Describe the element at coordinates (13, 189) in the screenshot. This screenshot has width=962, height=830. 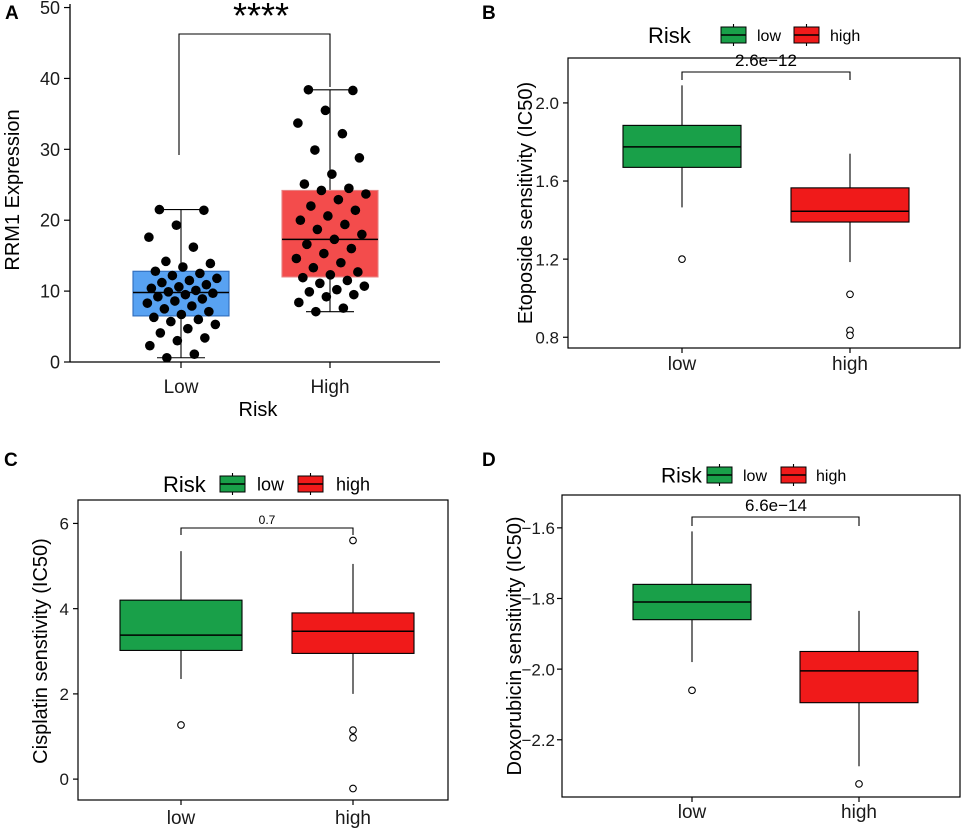
I see `y-axis-title: RRM1 Expression` at that location.